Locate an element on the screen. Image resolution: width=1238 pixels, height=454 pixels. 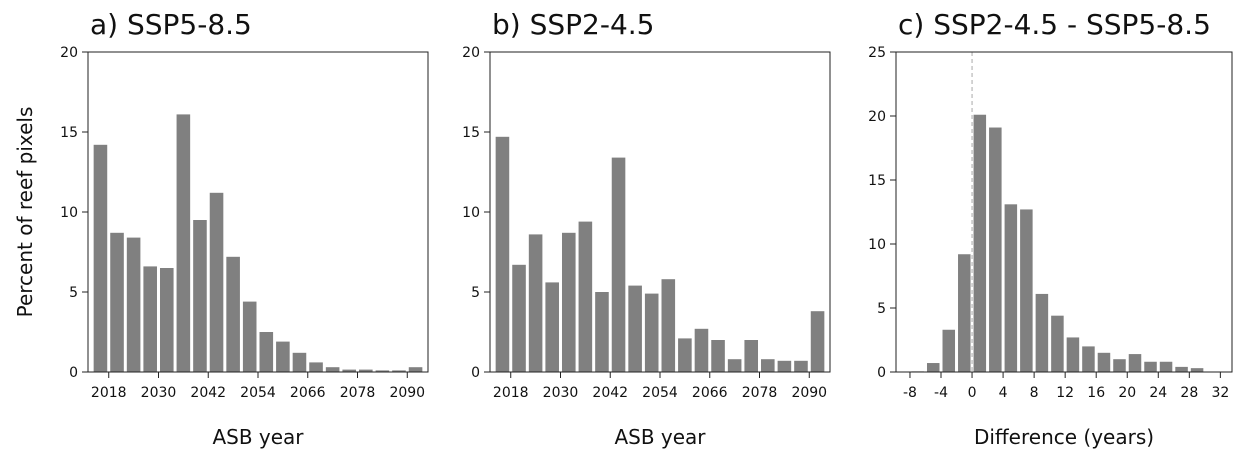
x-tick-label: 24 is located at coordinates (1158, 393).